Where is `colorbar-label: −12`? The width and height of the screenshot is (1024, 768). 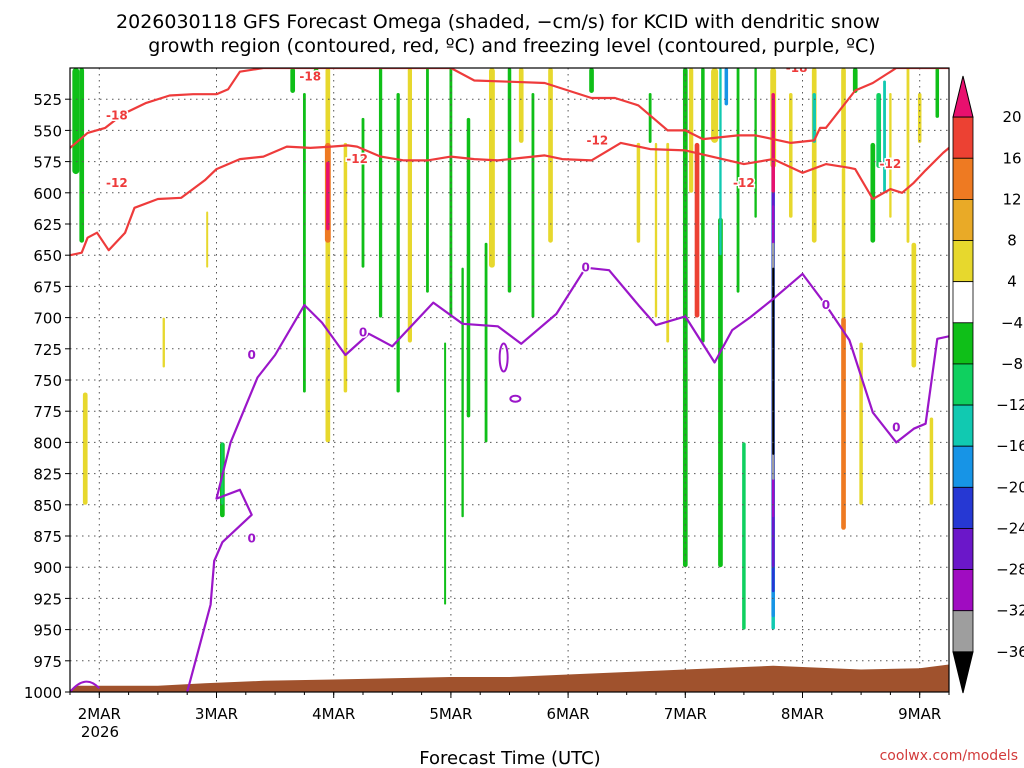 colorbar-label: −12 is located at coordinates (1010, 405).